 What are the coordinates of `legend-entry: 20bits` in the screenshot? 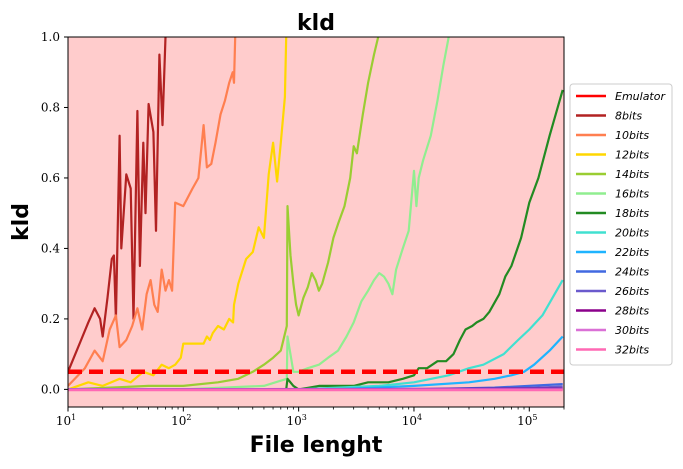 It's located at (632, 233).